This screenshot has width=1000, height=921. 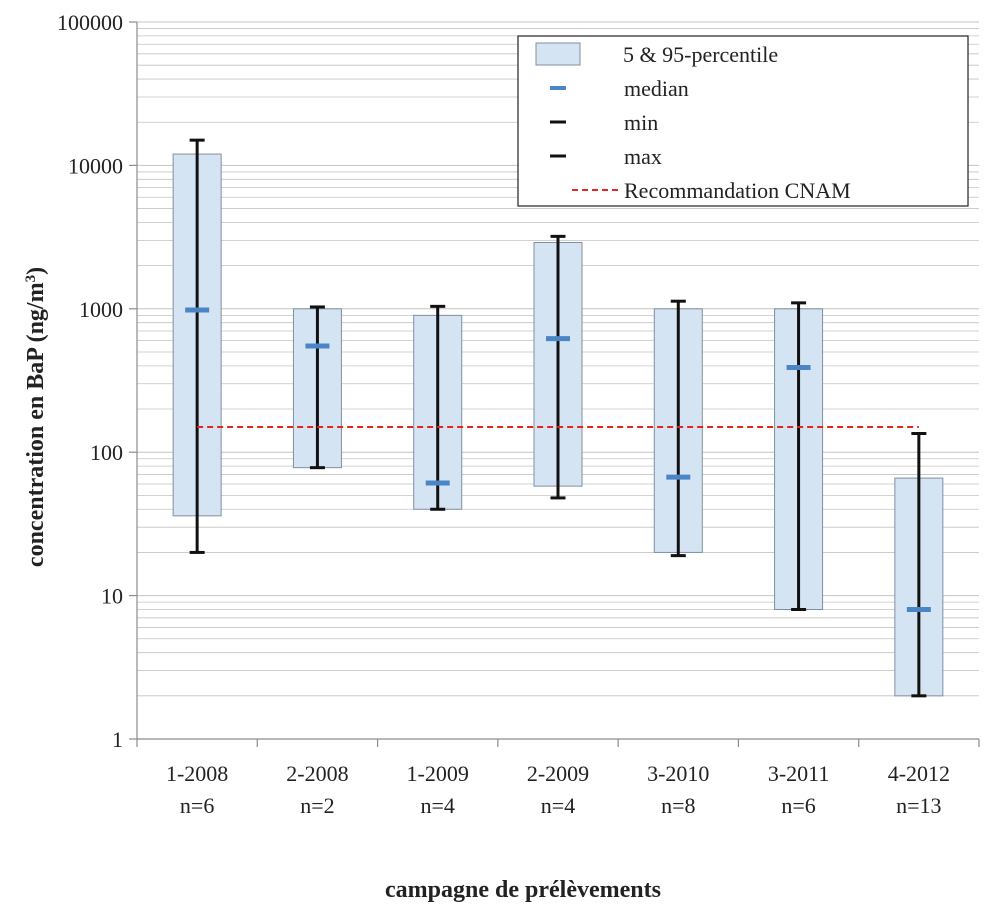 I want to click on legend-label: median, so click(x=656, y=88).